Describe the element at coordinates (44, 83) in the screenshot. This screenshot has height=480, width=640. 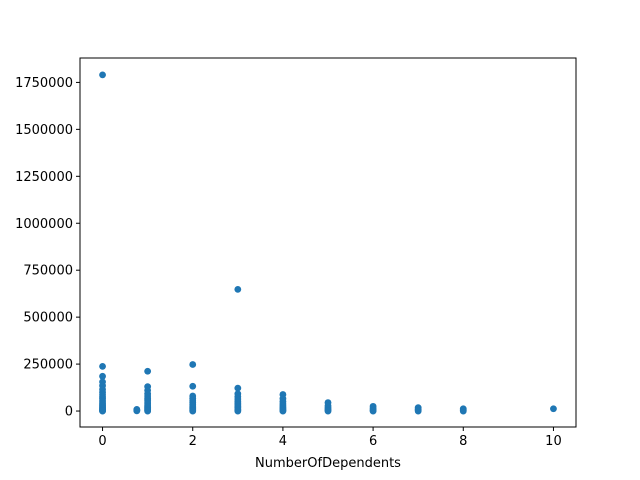
I see `y-tick-label: 1750000` at that location.